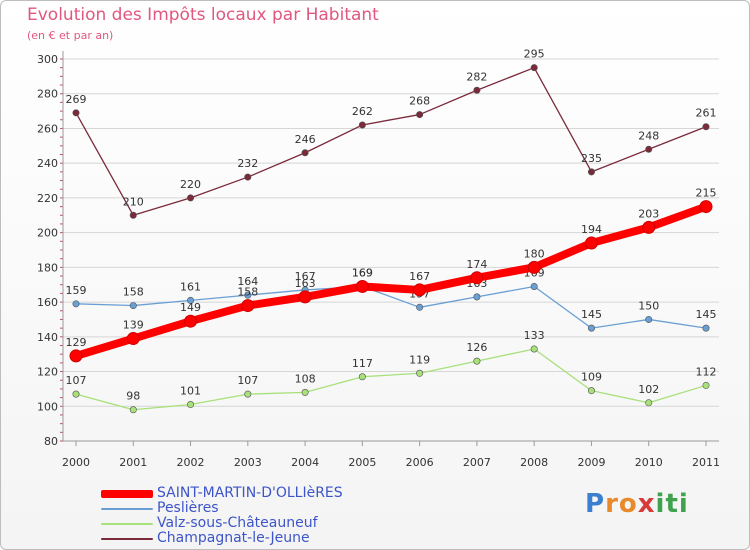  What do you see at coordinates (190, 307) in the screenshot?
I see `data-label: 149` at bounding box center [190, 307].